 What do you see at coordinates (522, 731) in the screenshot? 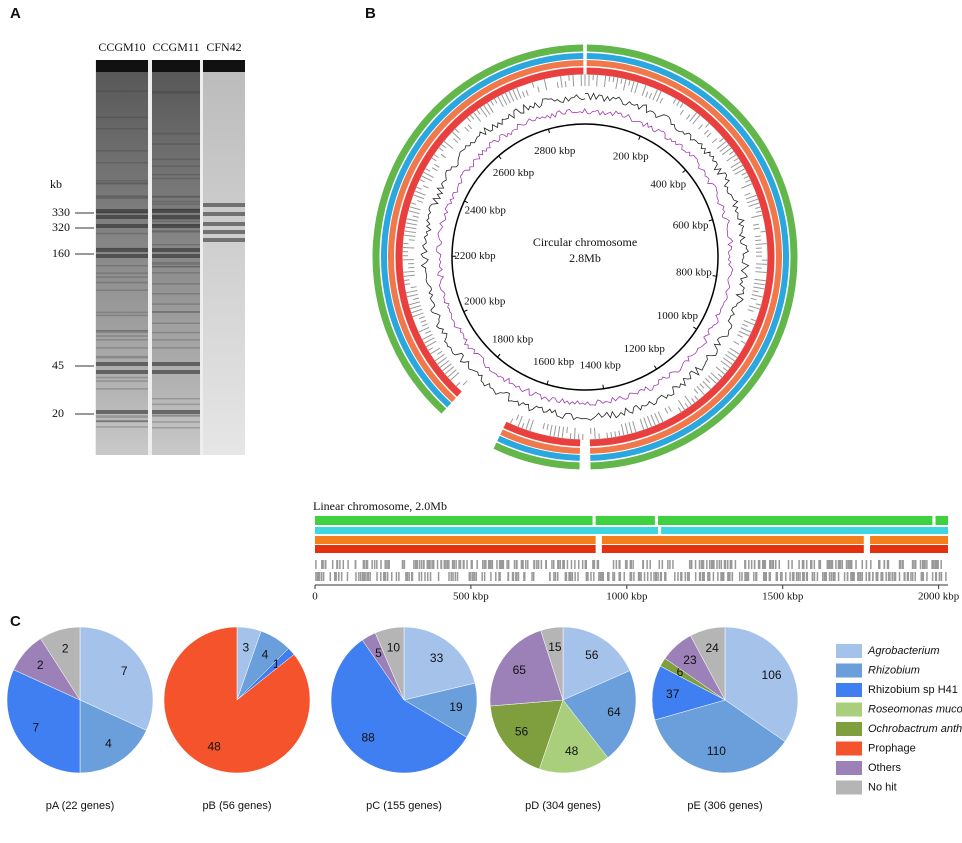
I see `slice-label: 56` at bounding box center [522, 731].